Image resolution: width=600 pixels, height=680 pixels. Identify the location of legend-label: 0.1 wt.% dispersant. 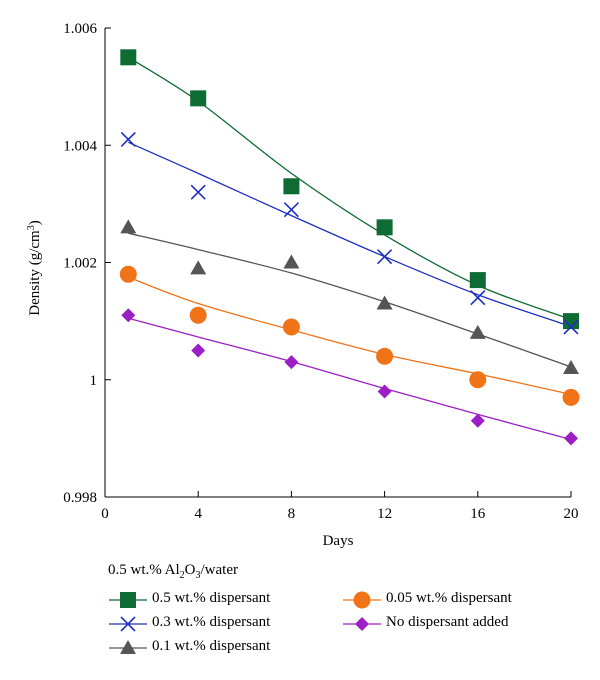
(211, 646).